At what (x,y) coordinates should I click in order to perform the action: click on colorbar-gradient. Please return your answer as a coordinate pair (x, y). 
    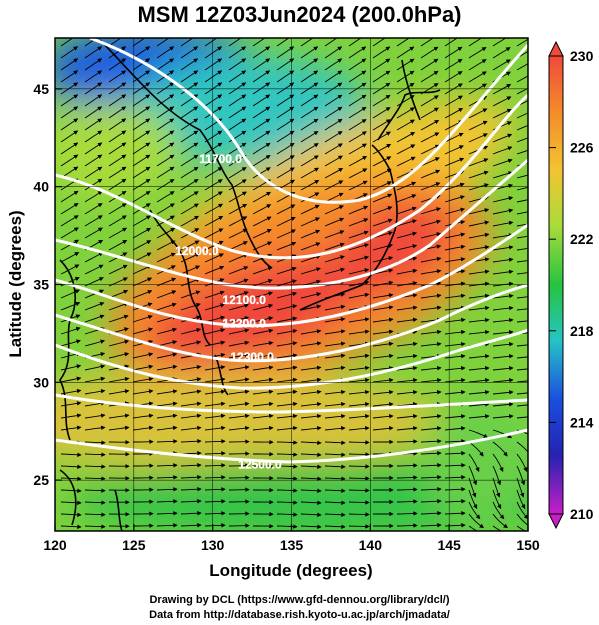
    Looking at the image, I should click on (556, 285).